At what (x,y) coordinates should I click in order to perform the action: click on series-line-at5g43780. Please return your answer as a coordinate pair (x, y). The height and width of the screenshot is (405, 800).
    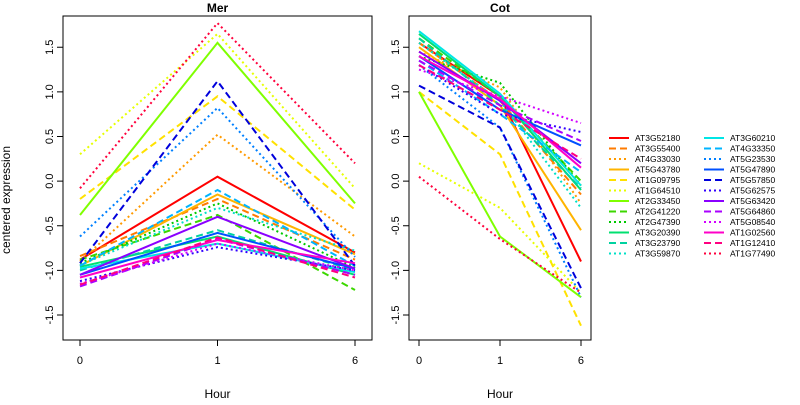
    Looking at the image, I should click on (217, 230).